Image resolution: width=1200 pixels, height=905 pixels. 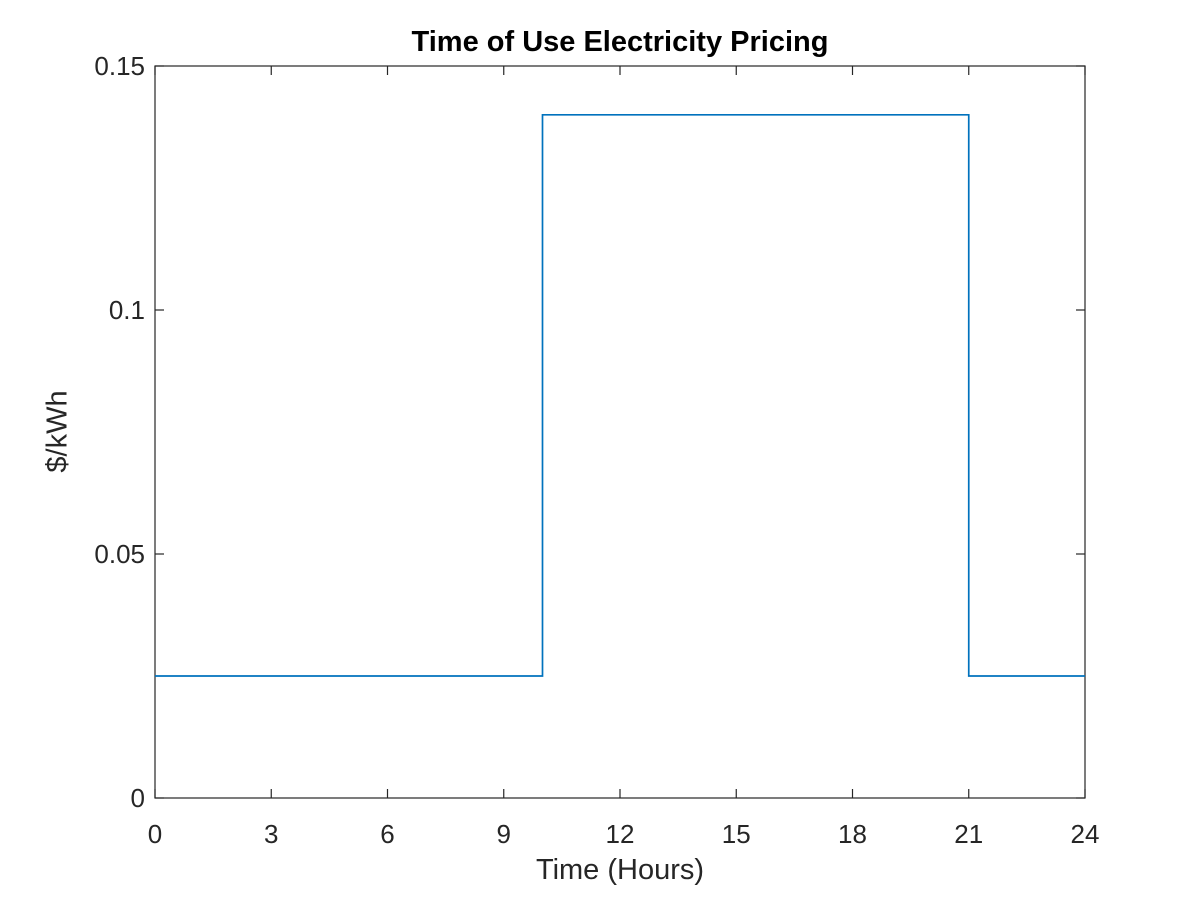 What do you see at coordinates (968, 834) in the screenshot?
I see `x-tick-label: 21` at bounding box center [968, 834].